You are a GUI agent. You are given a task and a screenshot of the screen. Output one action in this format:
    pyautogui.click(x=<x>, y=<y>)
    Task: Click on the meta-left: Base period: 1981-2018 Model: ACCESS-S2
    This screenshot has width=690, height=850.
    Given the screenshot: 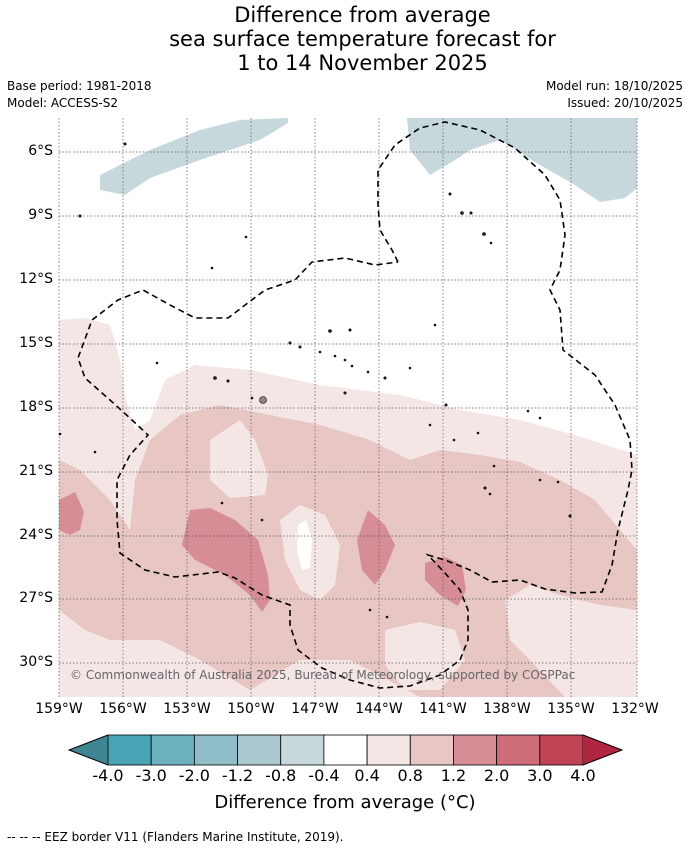 What is the action you would take?
    pyautogui.click(x=79, y=95)
    